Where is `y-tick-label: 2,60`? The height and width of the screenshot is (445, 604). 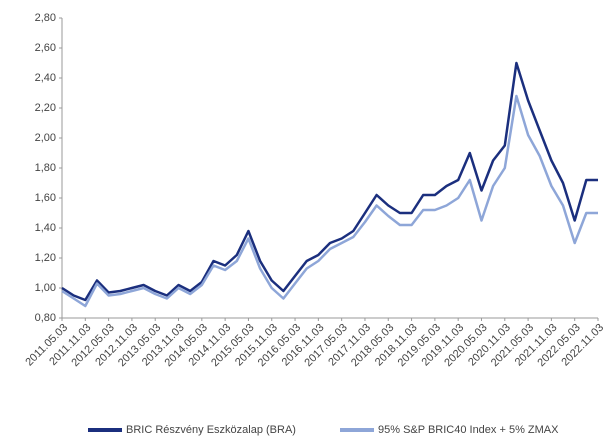
y-tick-label: 2,60 is located at coordinates (45, 48).